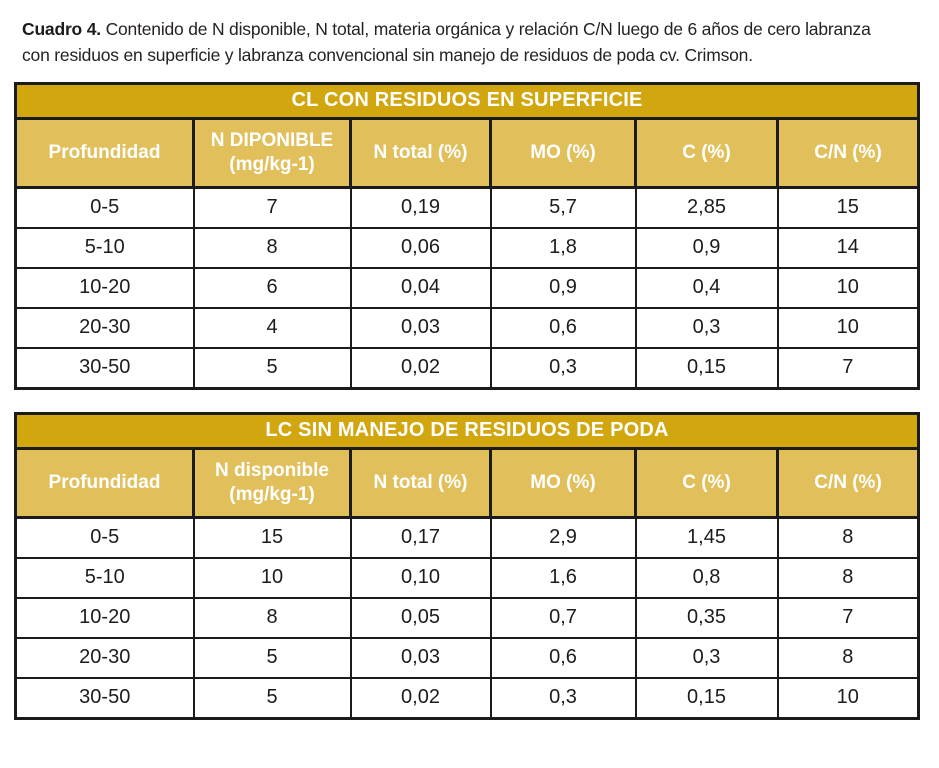 This screenshot has height=768, width=939. I want to click on table-title: LC SIN MANEJO DE RESIDUOS DE PODA, so click(467, 431).